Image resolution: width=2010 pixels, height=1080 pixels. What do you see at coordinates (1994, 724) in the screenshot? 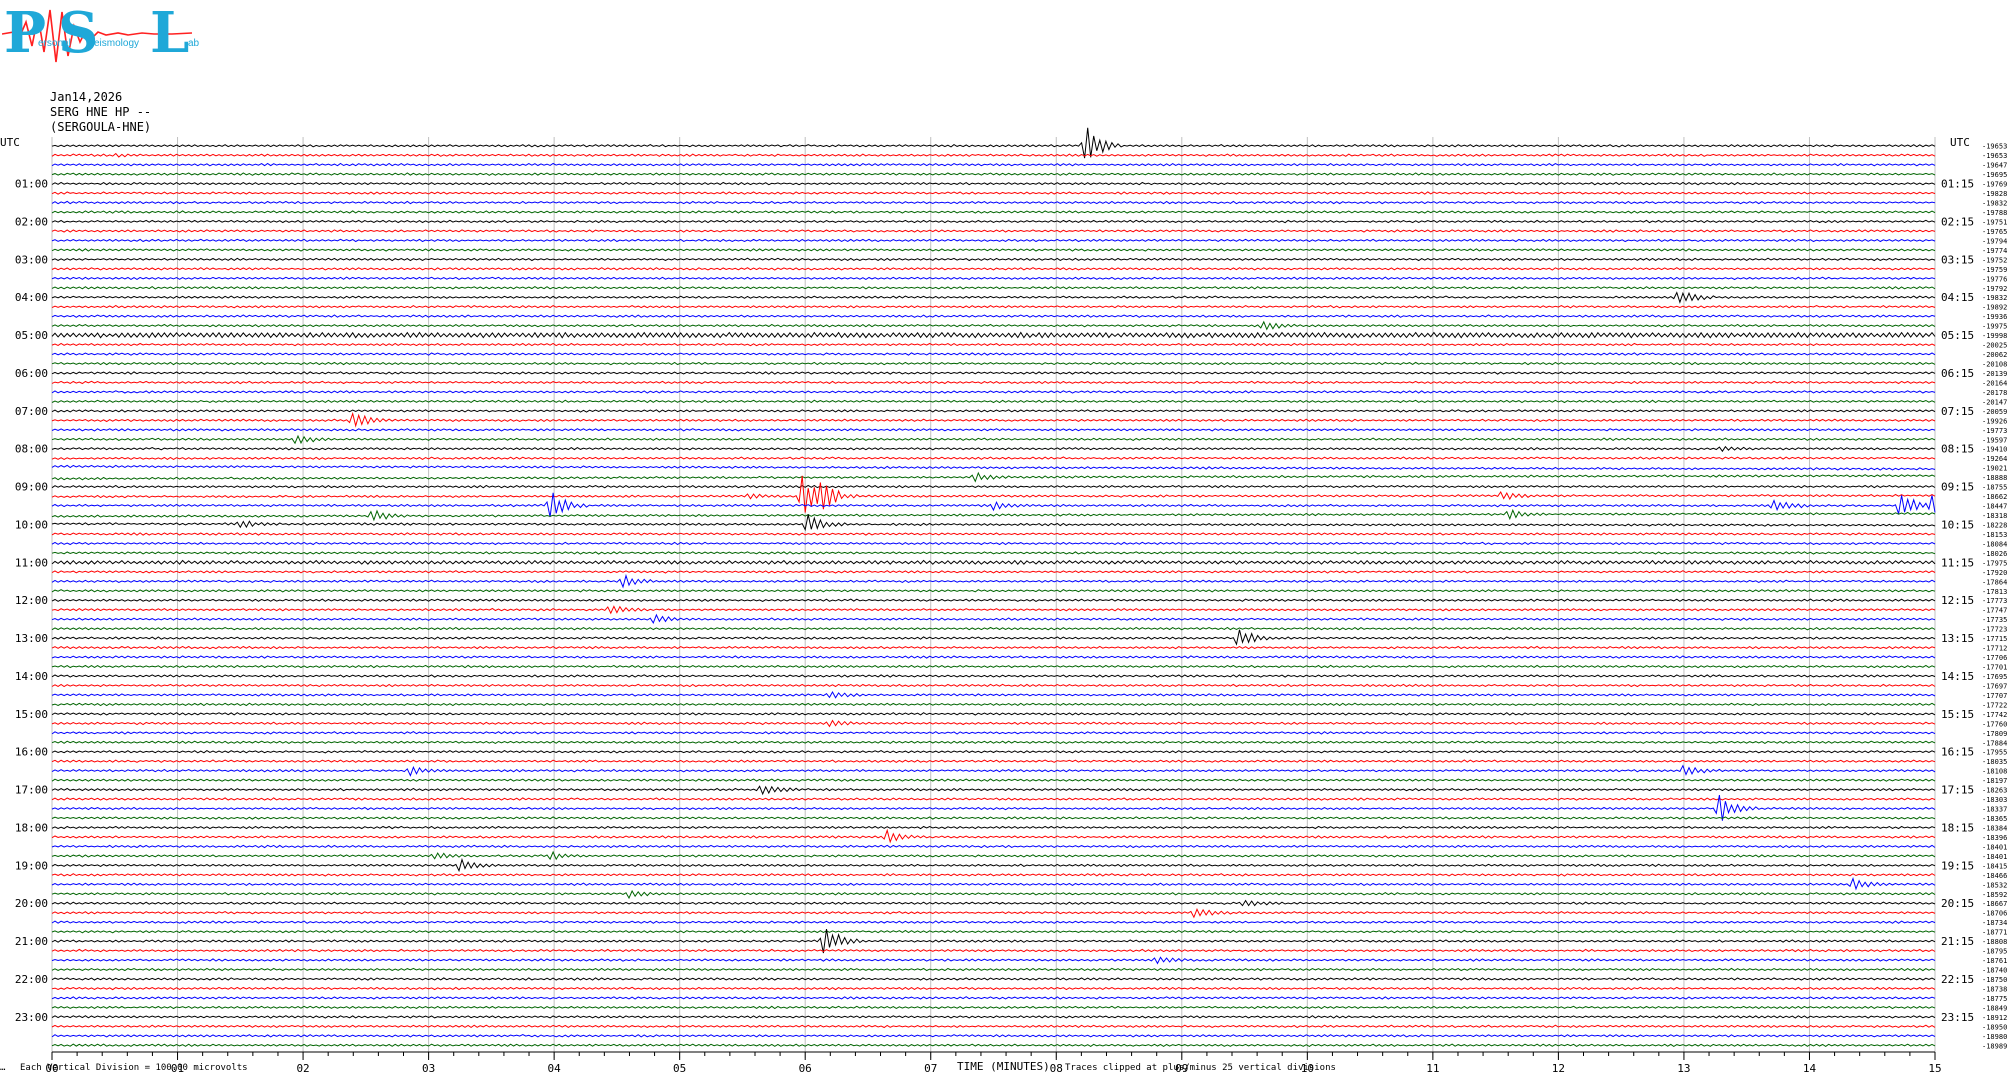
I see `trace-mean-label: -17760` at bounding box center [1994, 724].